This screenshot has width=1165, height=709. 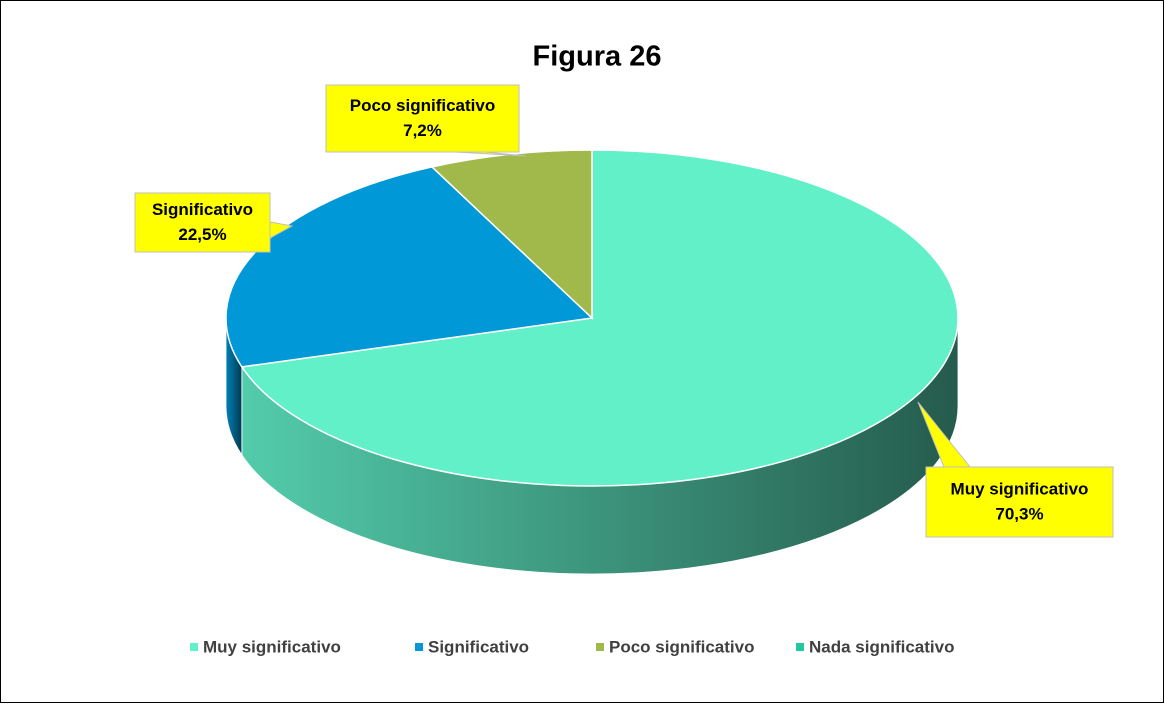 What do you see at coordinates (202, 209) in the screenshot?
I see `data-label-category: Significativo` at bounding box center [202, 209].